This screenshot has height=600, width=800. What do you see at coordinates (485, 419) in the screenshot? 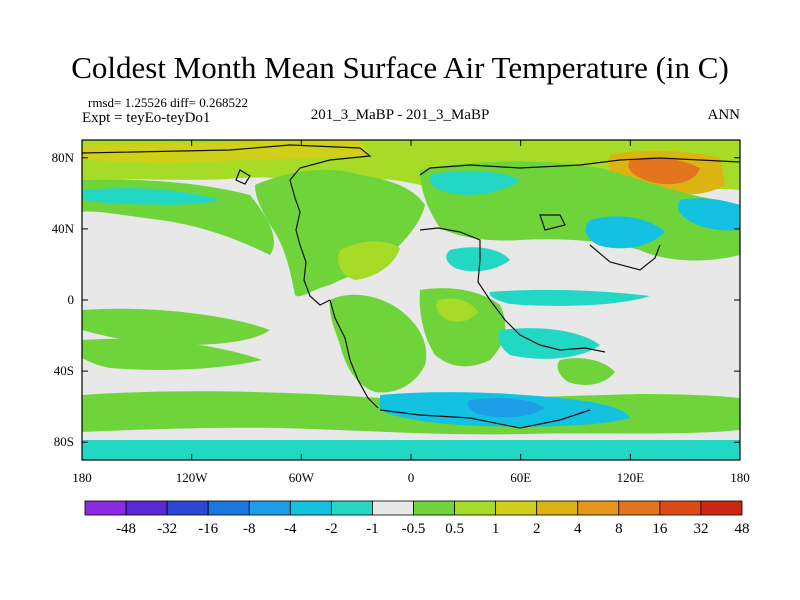
I see `coast-antarctica` at bounding box center [485, 419].